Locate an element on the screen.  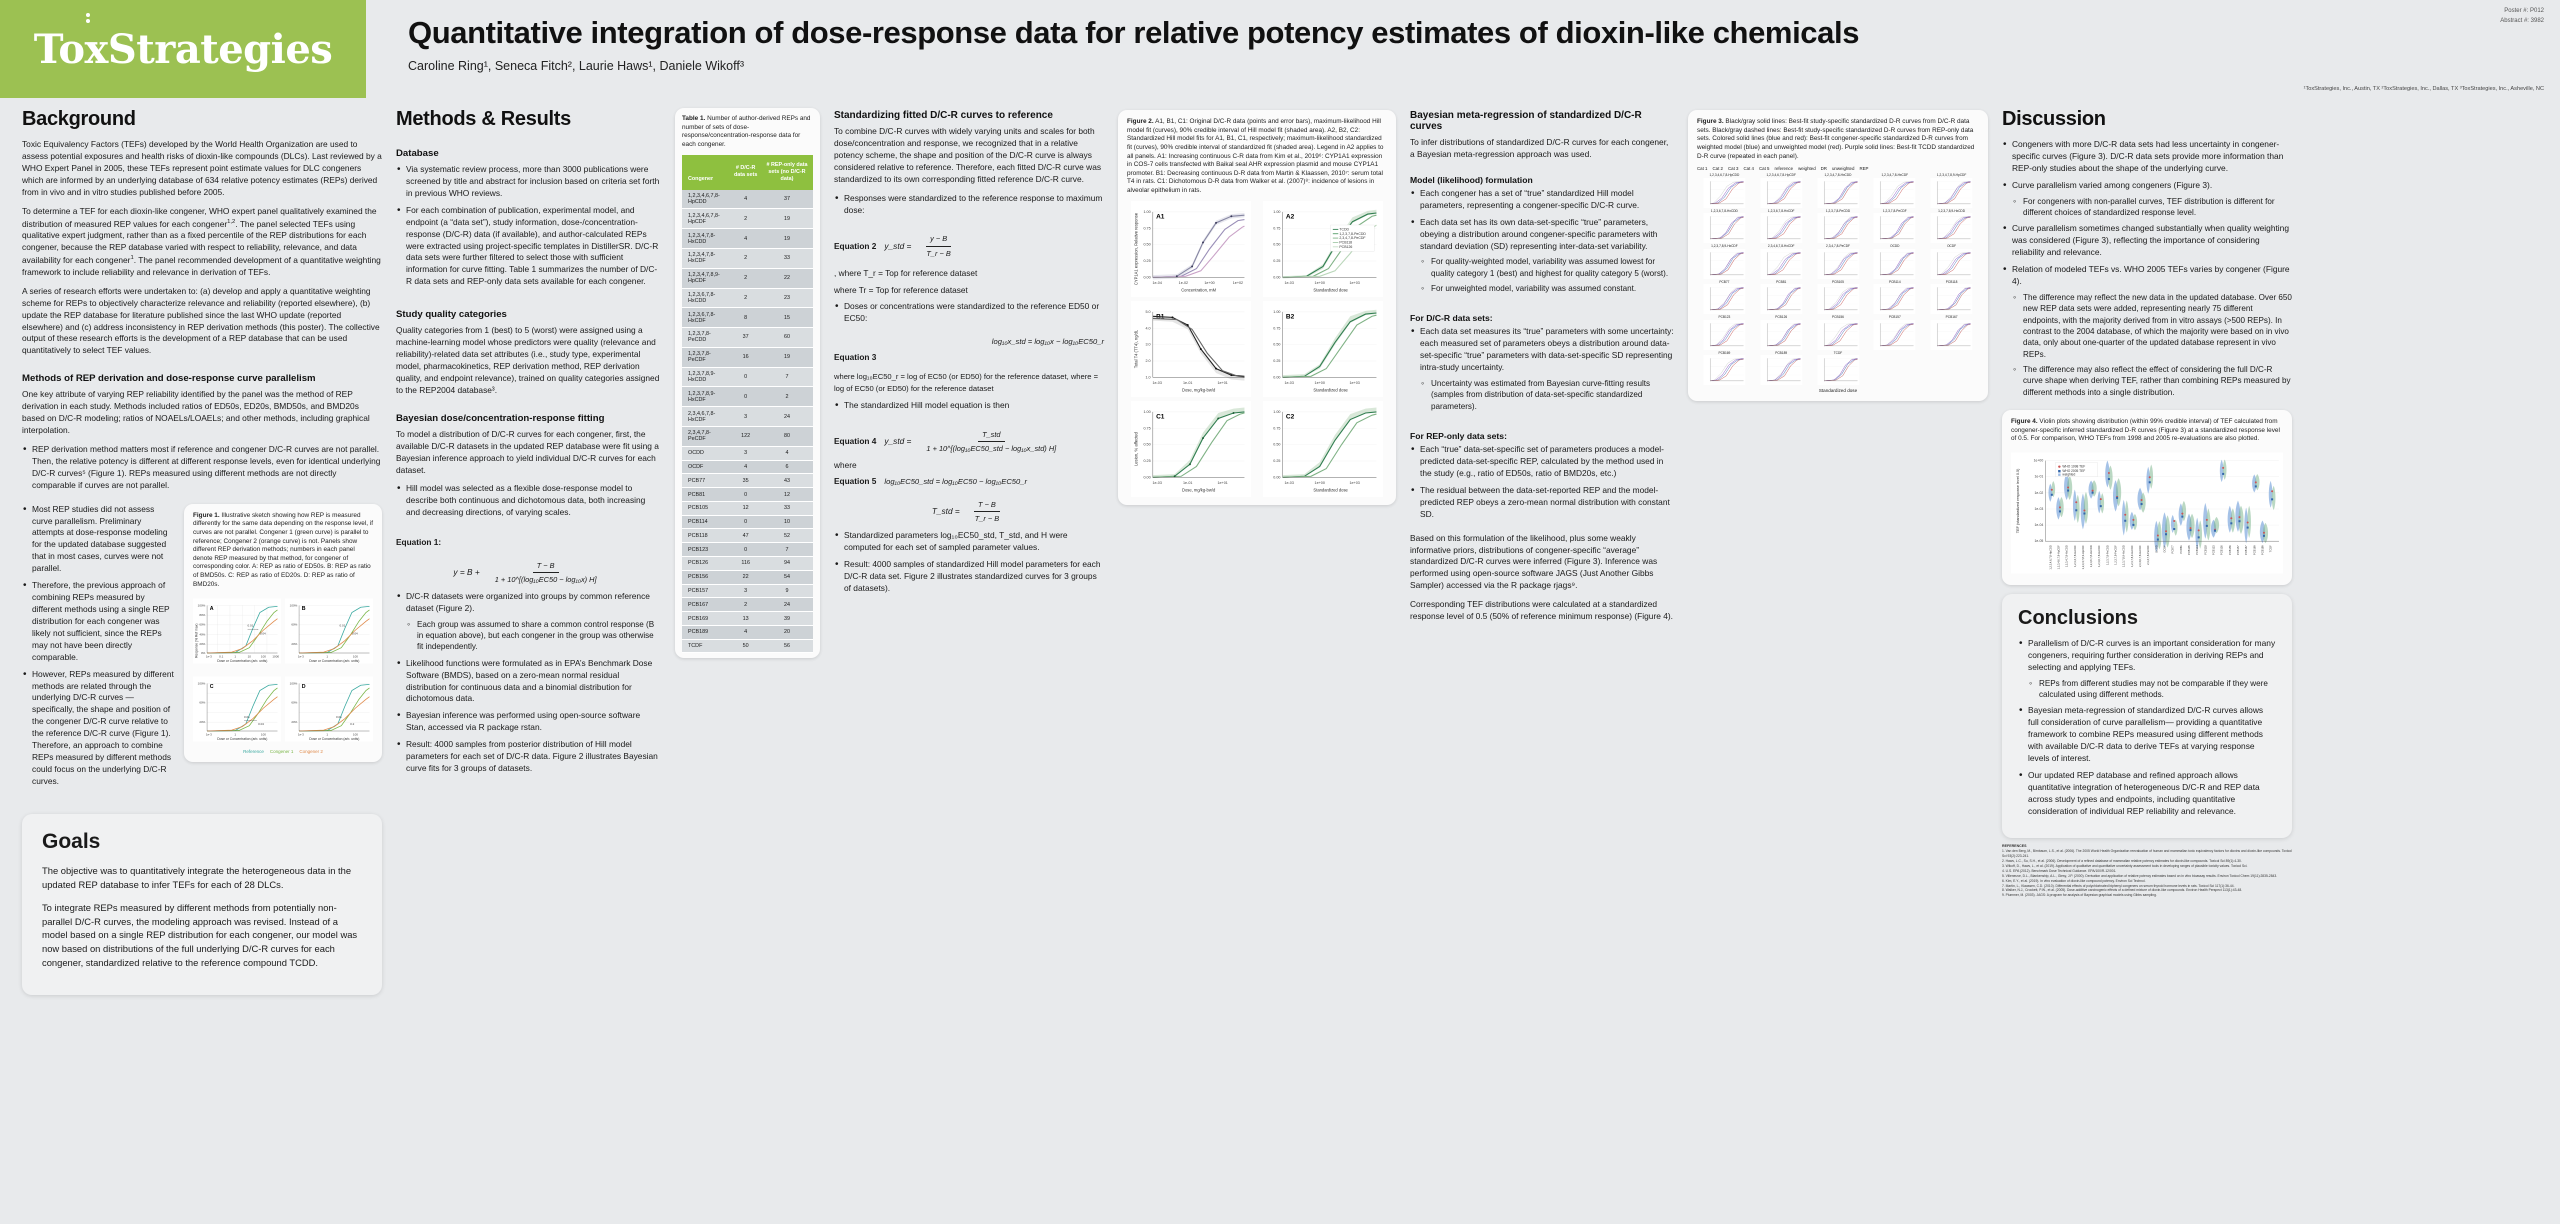
figure-4-xtick: PCB126 is located at coordinates (2222, 550).